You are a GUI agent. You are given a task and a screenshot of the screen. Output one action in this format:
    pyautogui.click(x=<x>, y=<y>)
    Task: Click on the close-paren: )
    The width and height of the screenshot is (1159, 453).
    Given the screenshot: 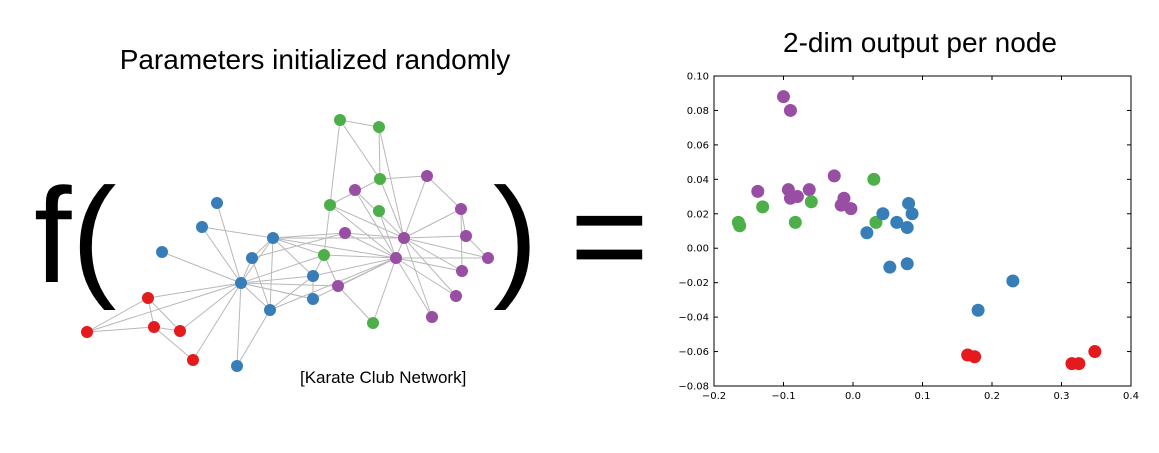 What is the action you would take?
    pyautogui.click(x=515, y=235)
    